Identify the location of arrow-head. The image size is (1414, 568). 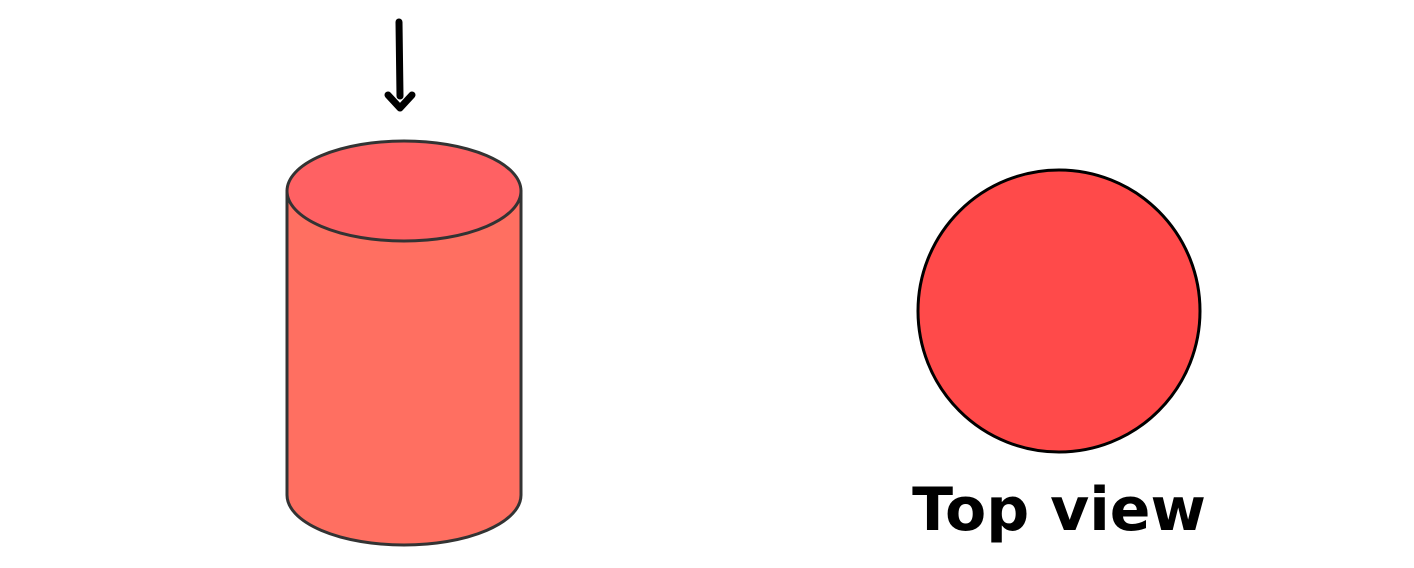
(400, 101).